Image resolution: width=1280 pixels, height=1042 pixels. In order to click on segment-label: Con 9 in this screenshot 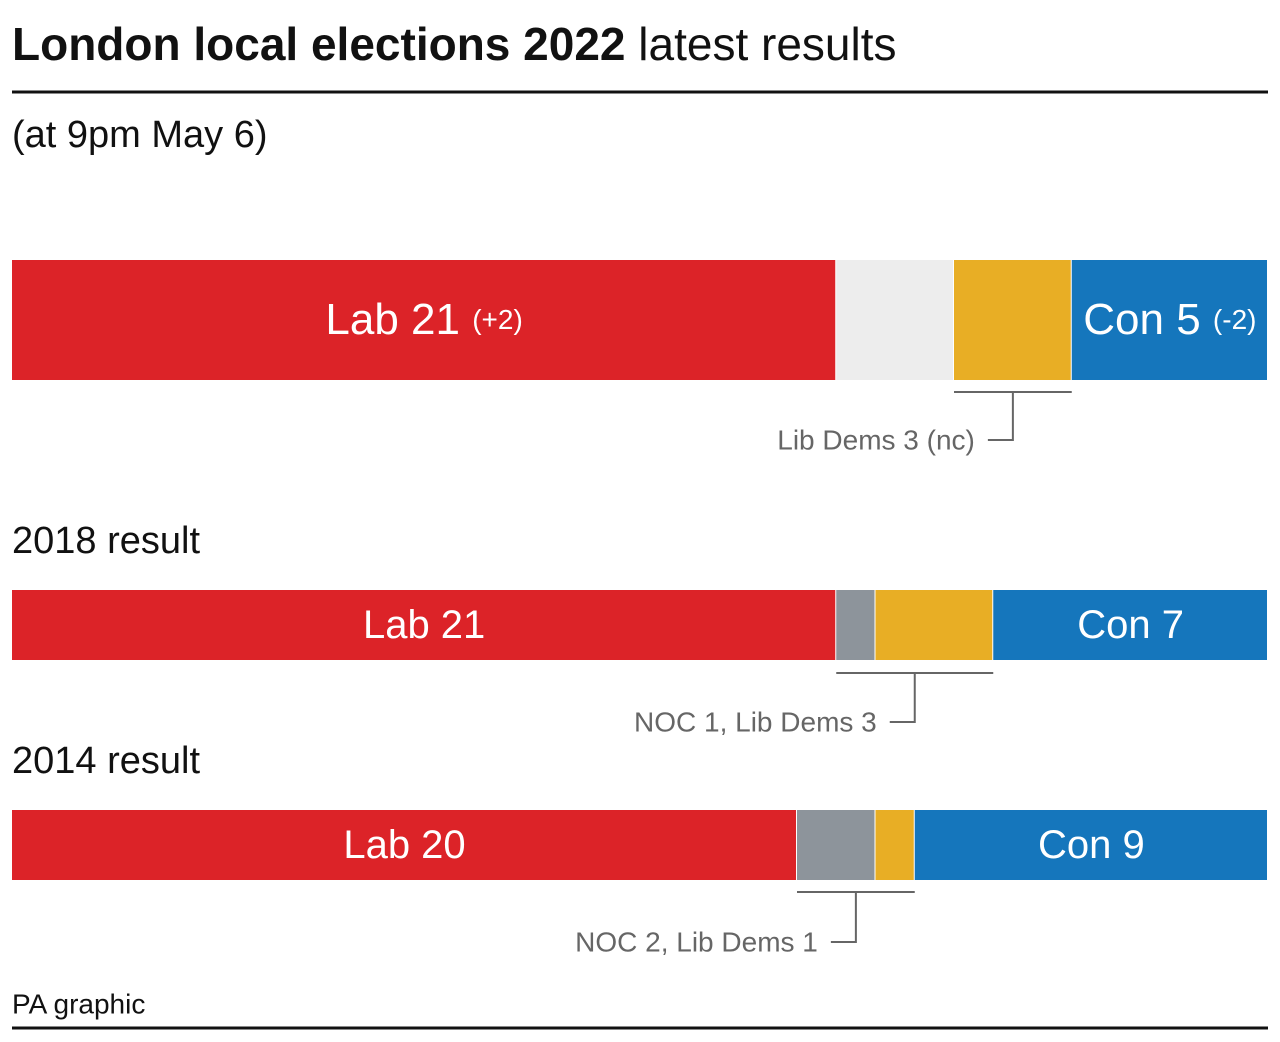, I will do `click(1091, 845)`.